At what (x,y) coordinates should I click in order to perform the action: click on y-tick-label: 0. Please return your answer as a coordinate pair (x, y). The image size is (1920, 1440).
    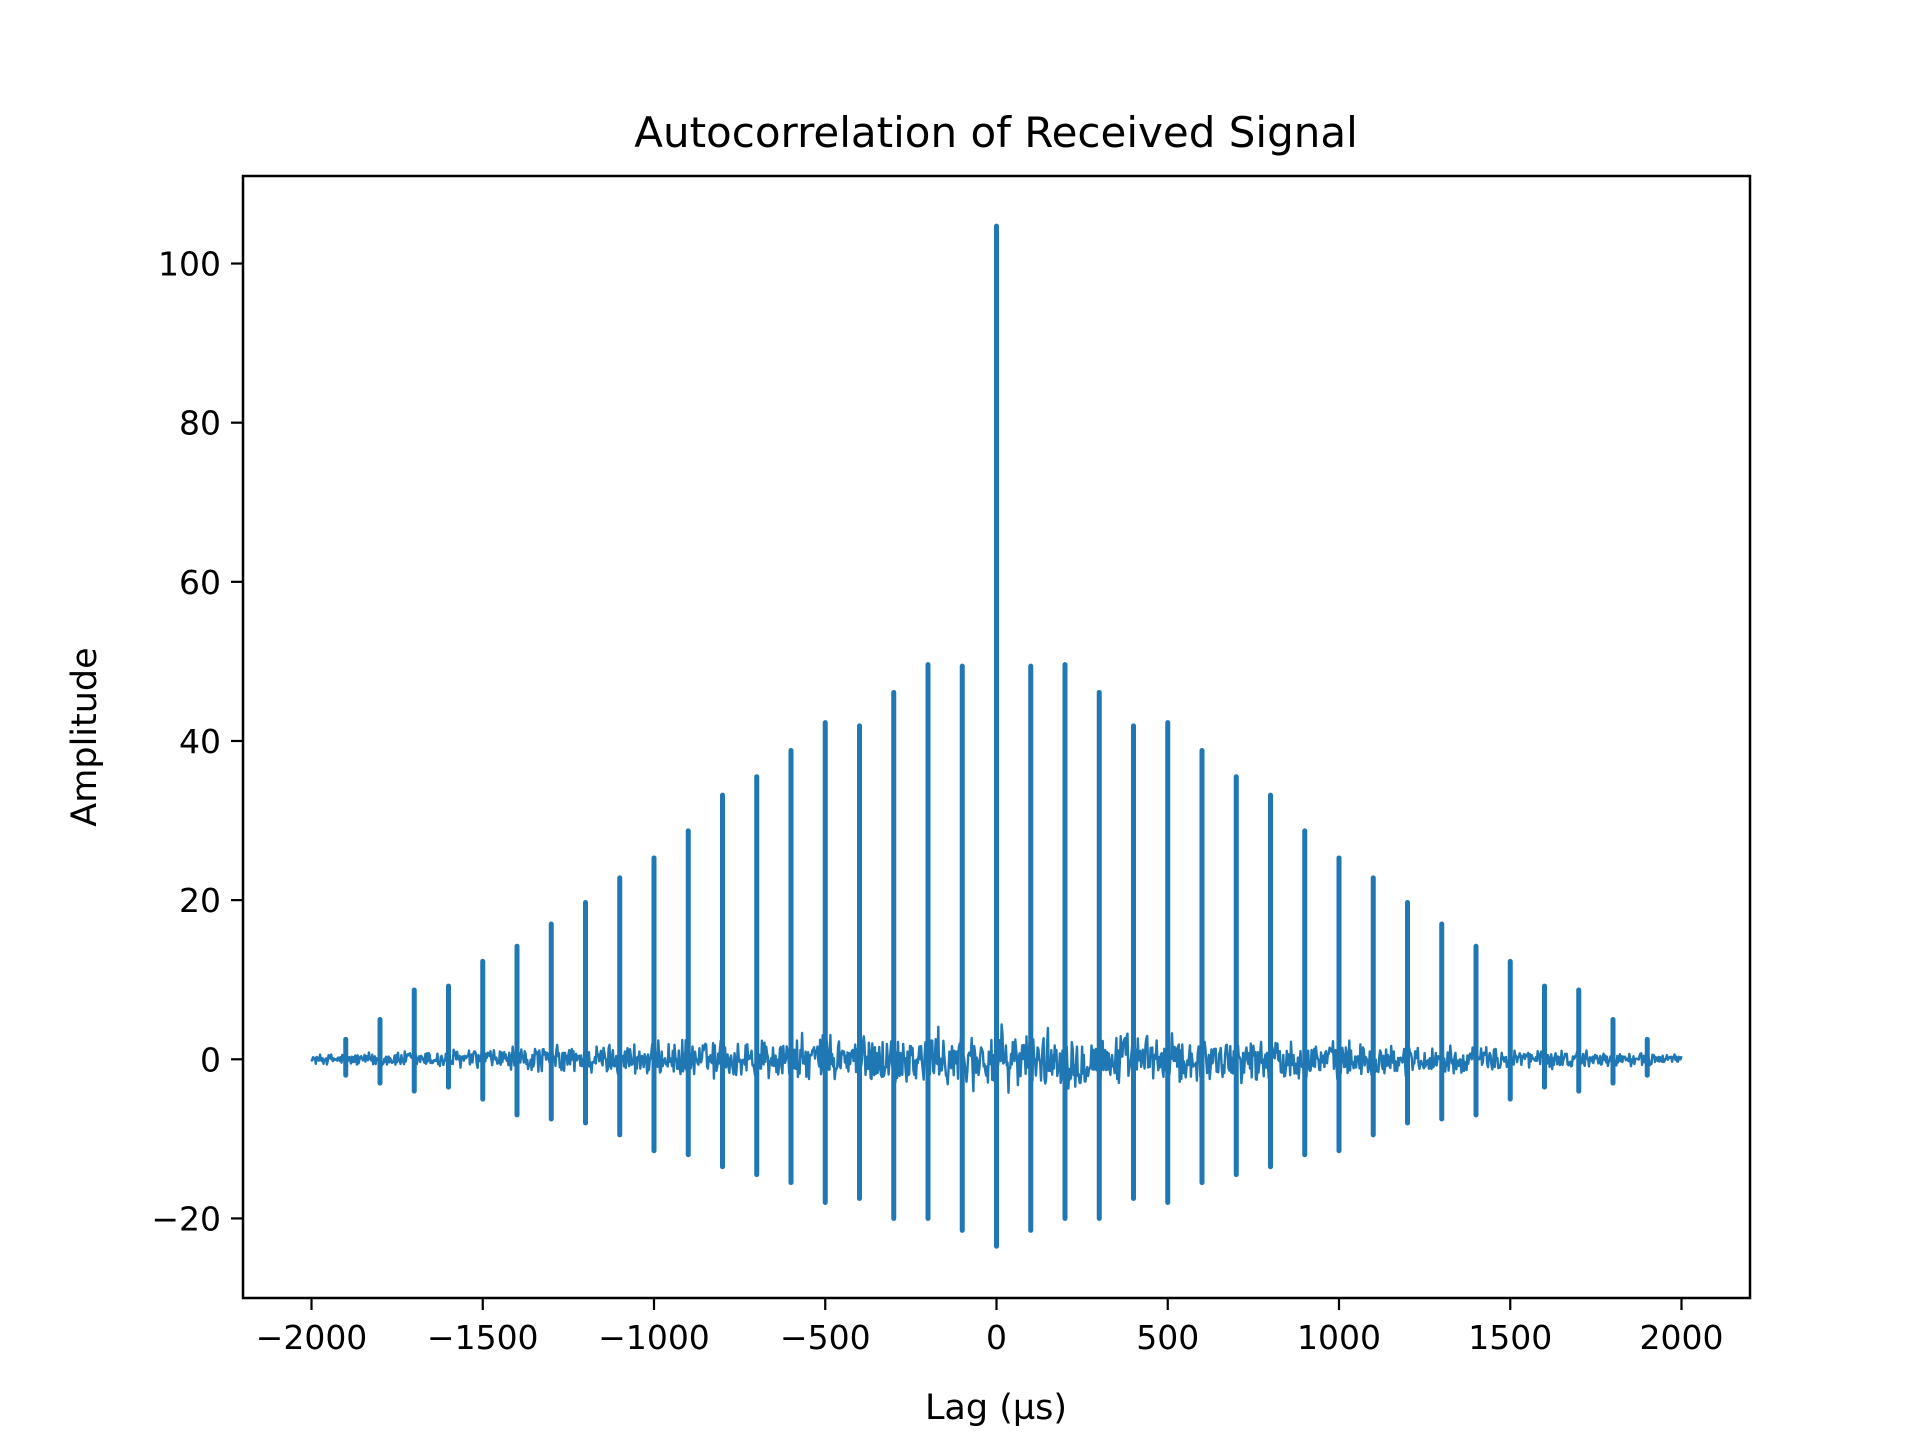
    Looking at the image, I should click on (210, 1059).